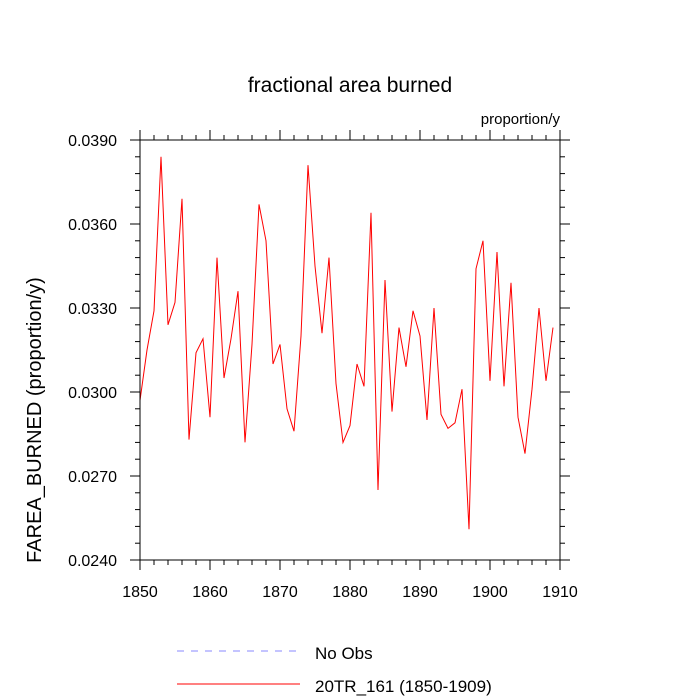 The width and height of the screenshot is (700, 700). What do you see at coordinates (92, 561) in the screenshot?
I see `y-tick-label: 0.0240` at bounding box center [92, 561].